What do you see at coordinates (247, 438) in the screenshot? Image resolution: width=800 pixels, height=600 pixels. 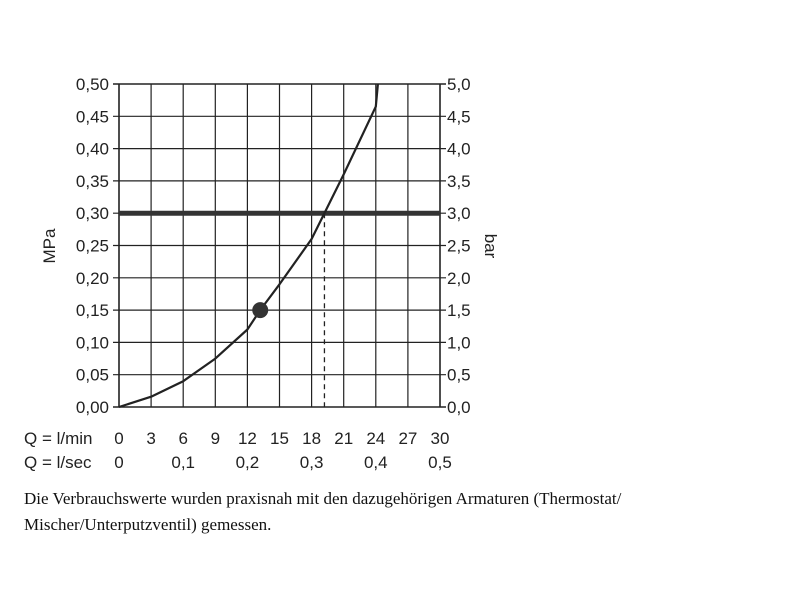 I see `x-lmin-tick-label: 12` at bounding box center [247, 438].